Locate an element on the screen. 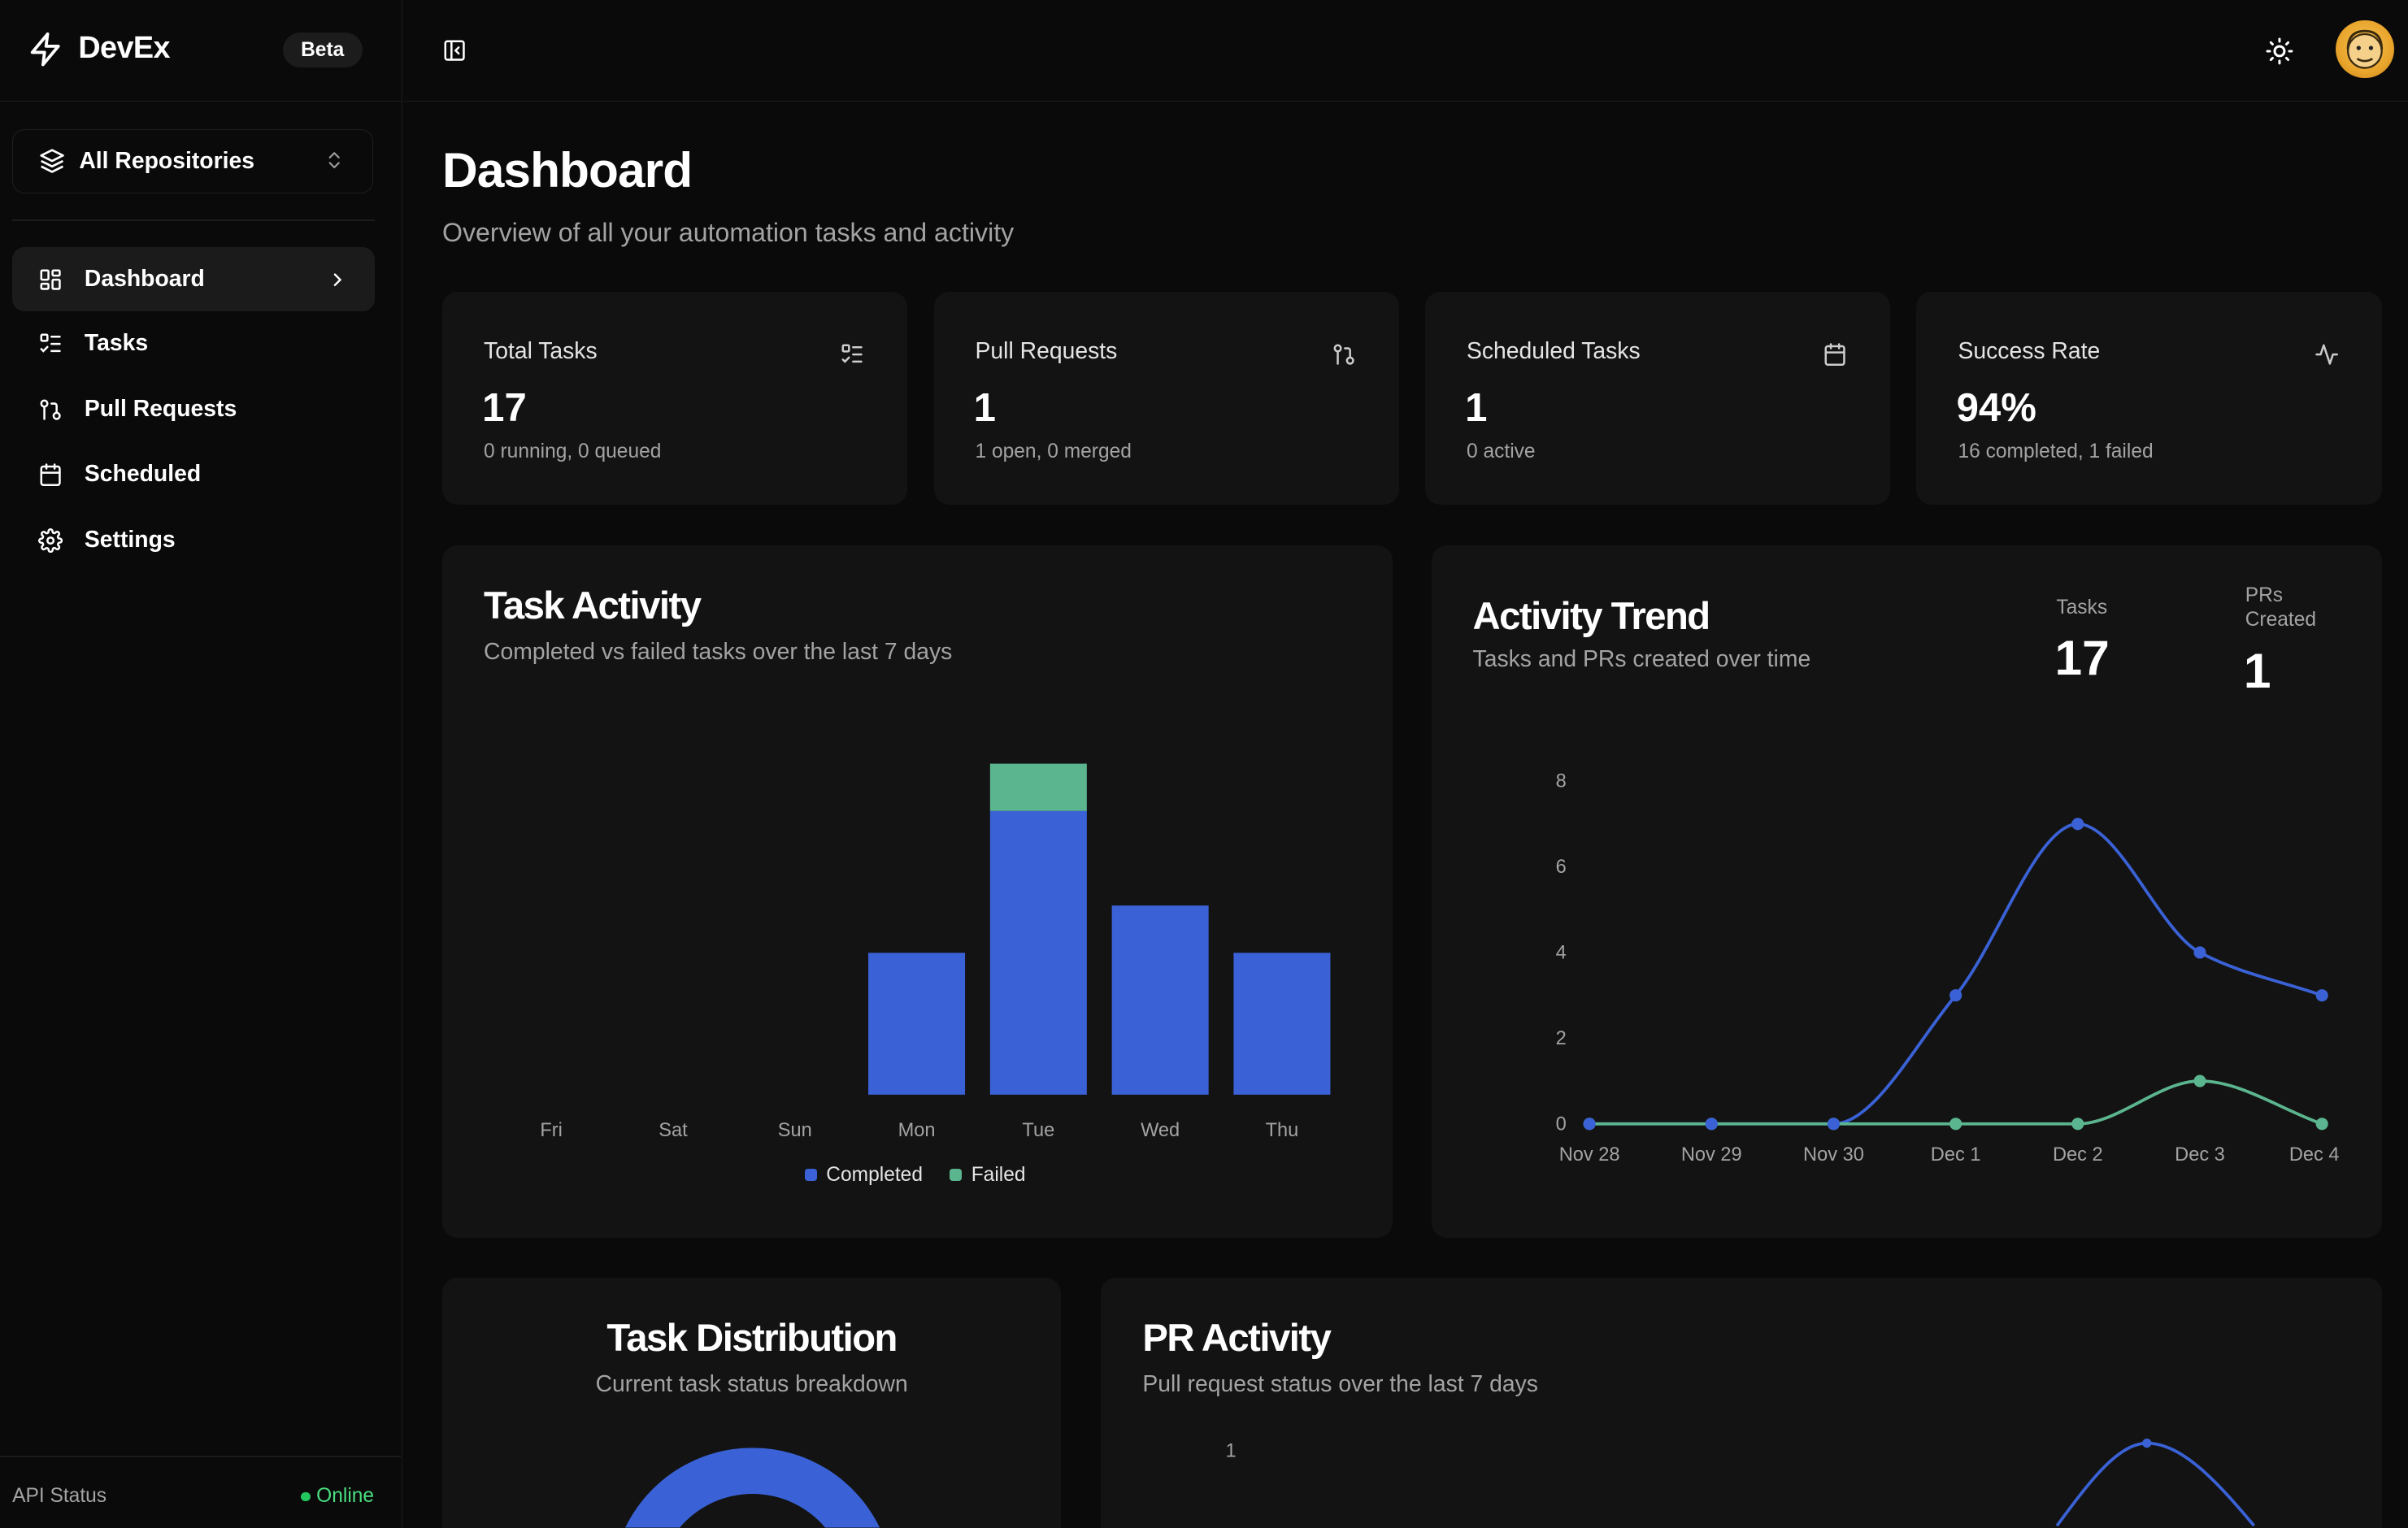 This screenshot has width=2408, height=1528. legend-label: Completed is located at coordinates (874, 1174).